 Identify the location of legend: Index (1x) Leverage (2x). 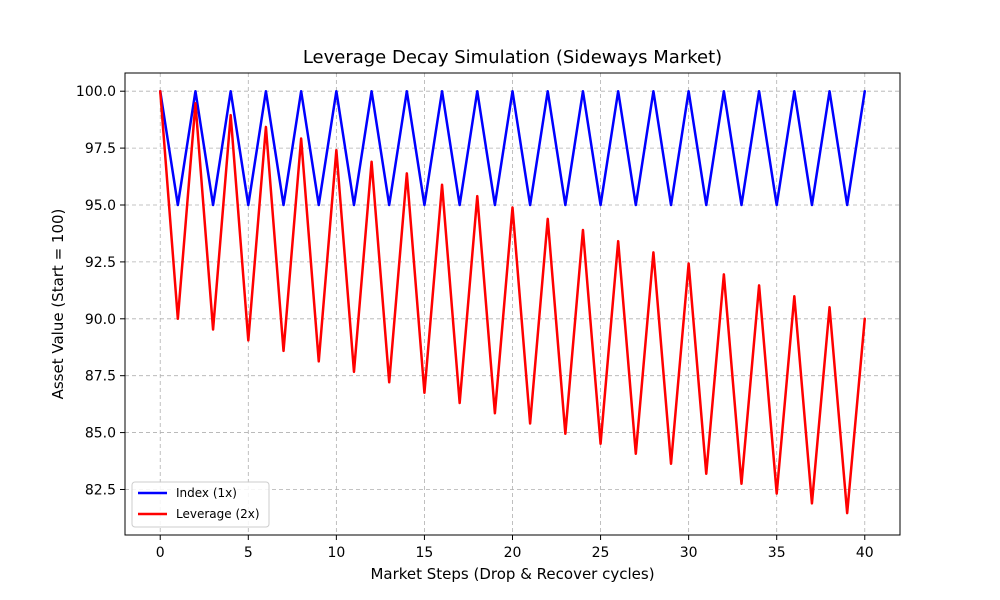
(200, 504).